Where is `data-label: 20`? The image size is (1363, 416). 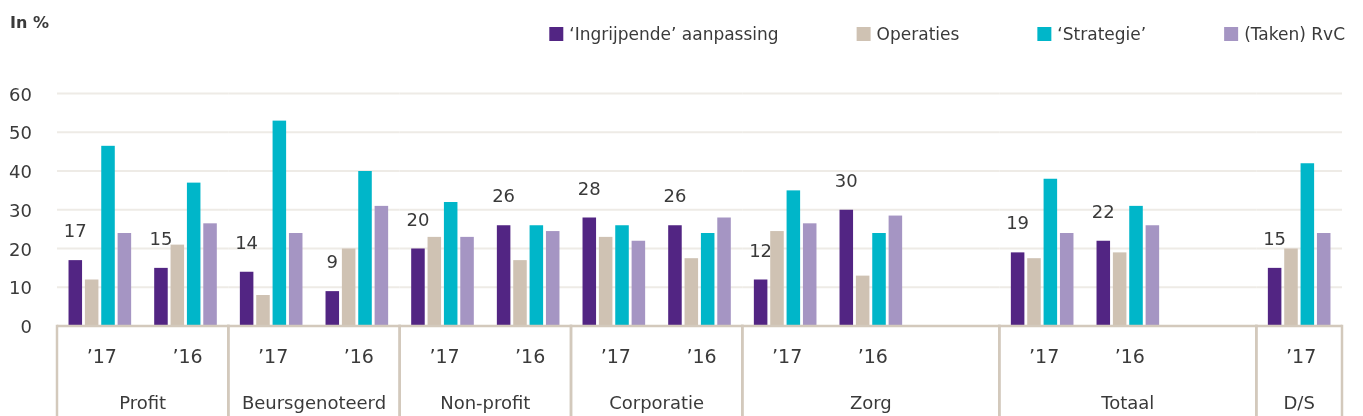 data-label: 20 is located at coordinates (418, 219).